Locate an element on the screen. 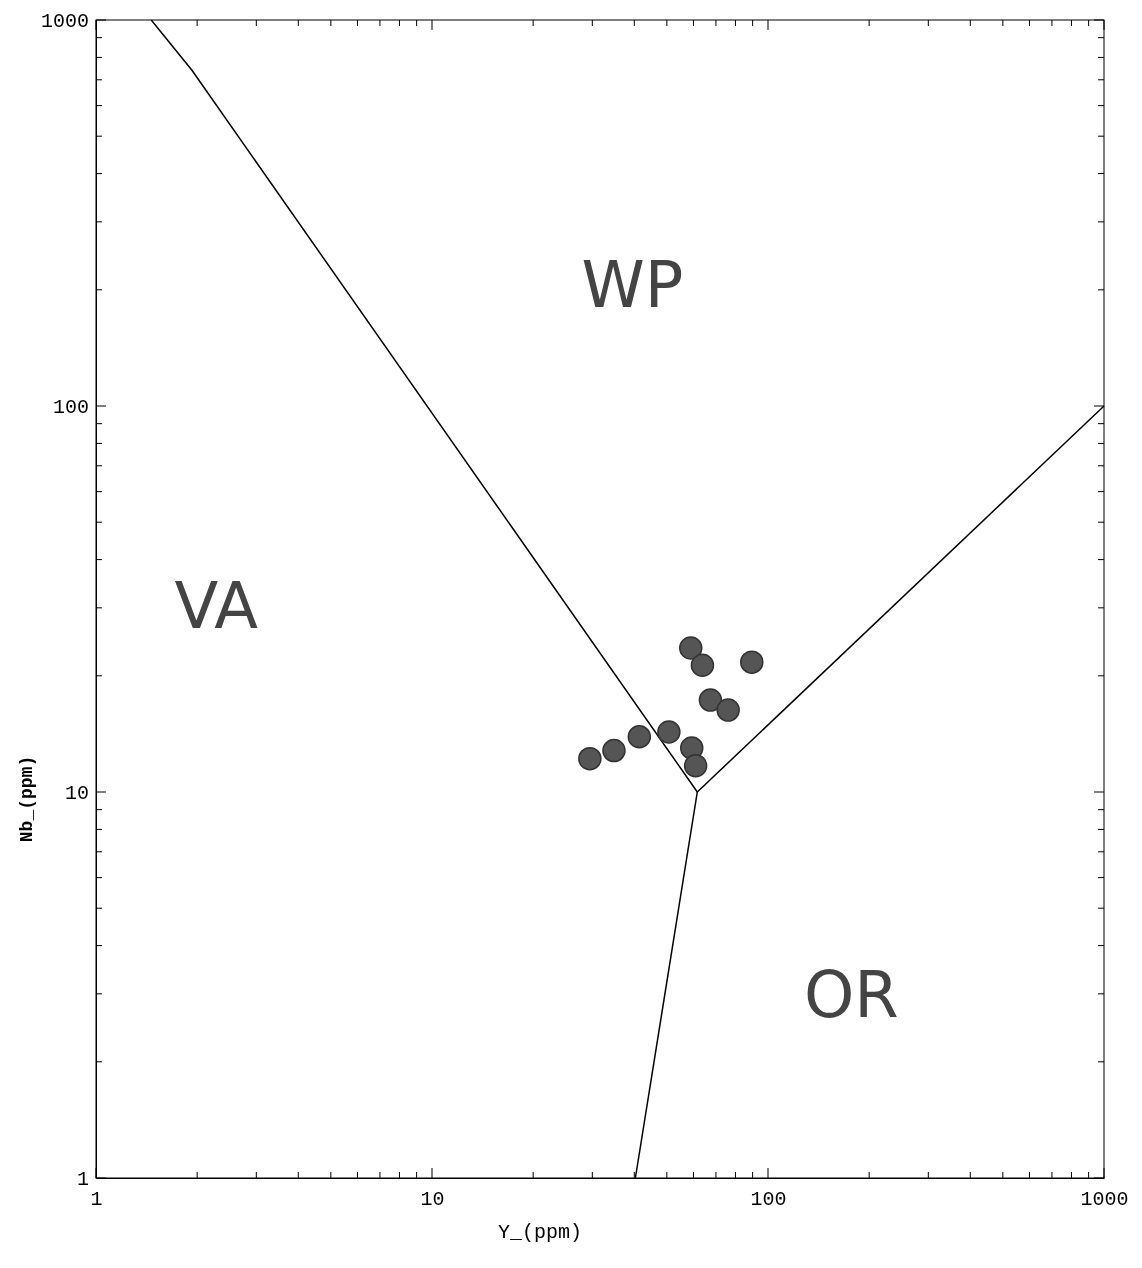 Image resolution: width=1142 pixels, height=1268 pixels. annotation: WP is located at coordinates (632, 285).